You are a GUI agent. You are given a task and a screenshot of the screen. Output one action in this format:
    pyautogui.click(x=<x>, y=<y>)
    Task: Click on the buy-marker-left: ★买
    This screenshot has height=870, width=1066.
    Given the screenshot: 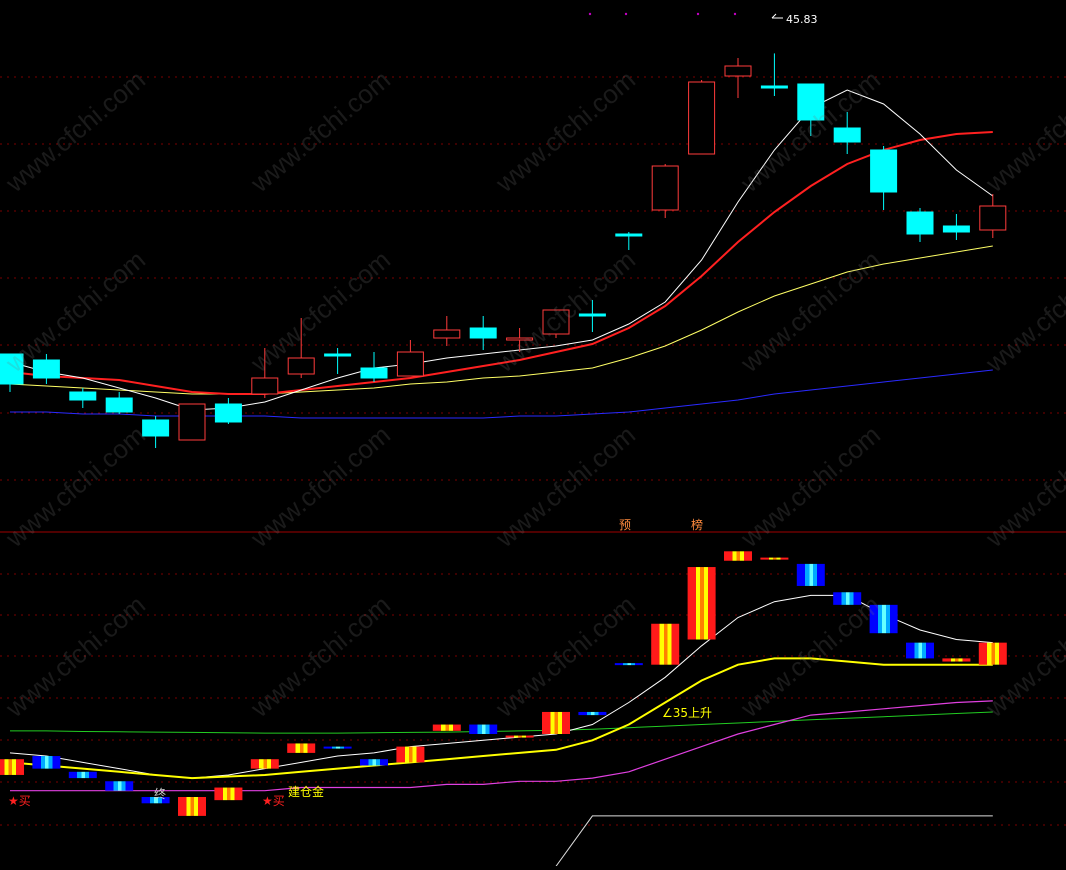 What is the action you would take?
    pyautogui.click(x=19, y=801)
    